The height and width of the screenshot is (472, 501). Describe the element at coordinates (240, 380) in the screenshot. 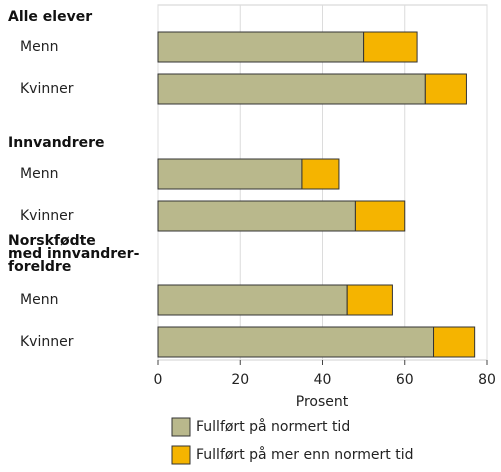

I see `x-tick-label: 20` at that location.